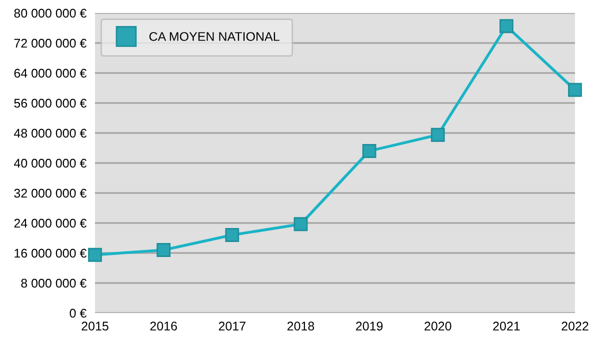 Image resolution: width=600 pixels, height=350 pixels. I want to click on y-tick-label: 40 000 000 €, so click(50, 163).